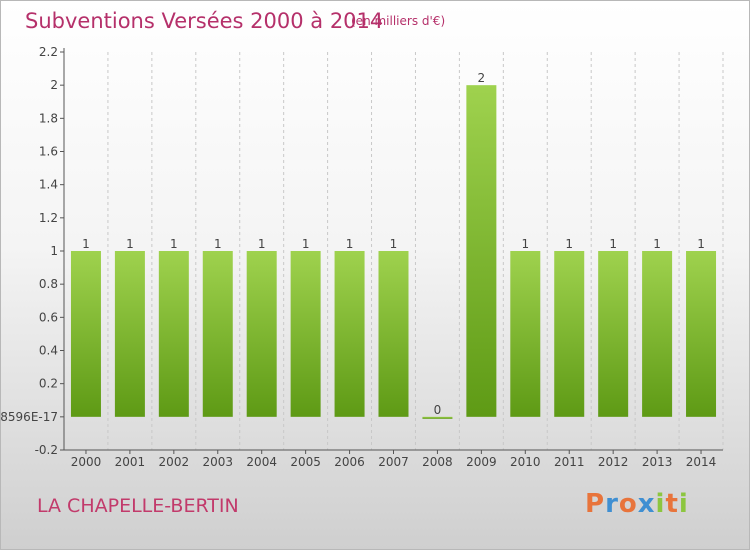 The image size is (750, 551). What do you see at coordinates (86, 462) in the screenshot?
I see `x-tick-label-2000: 2000` at bounding box center [86, 462].